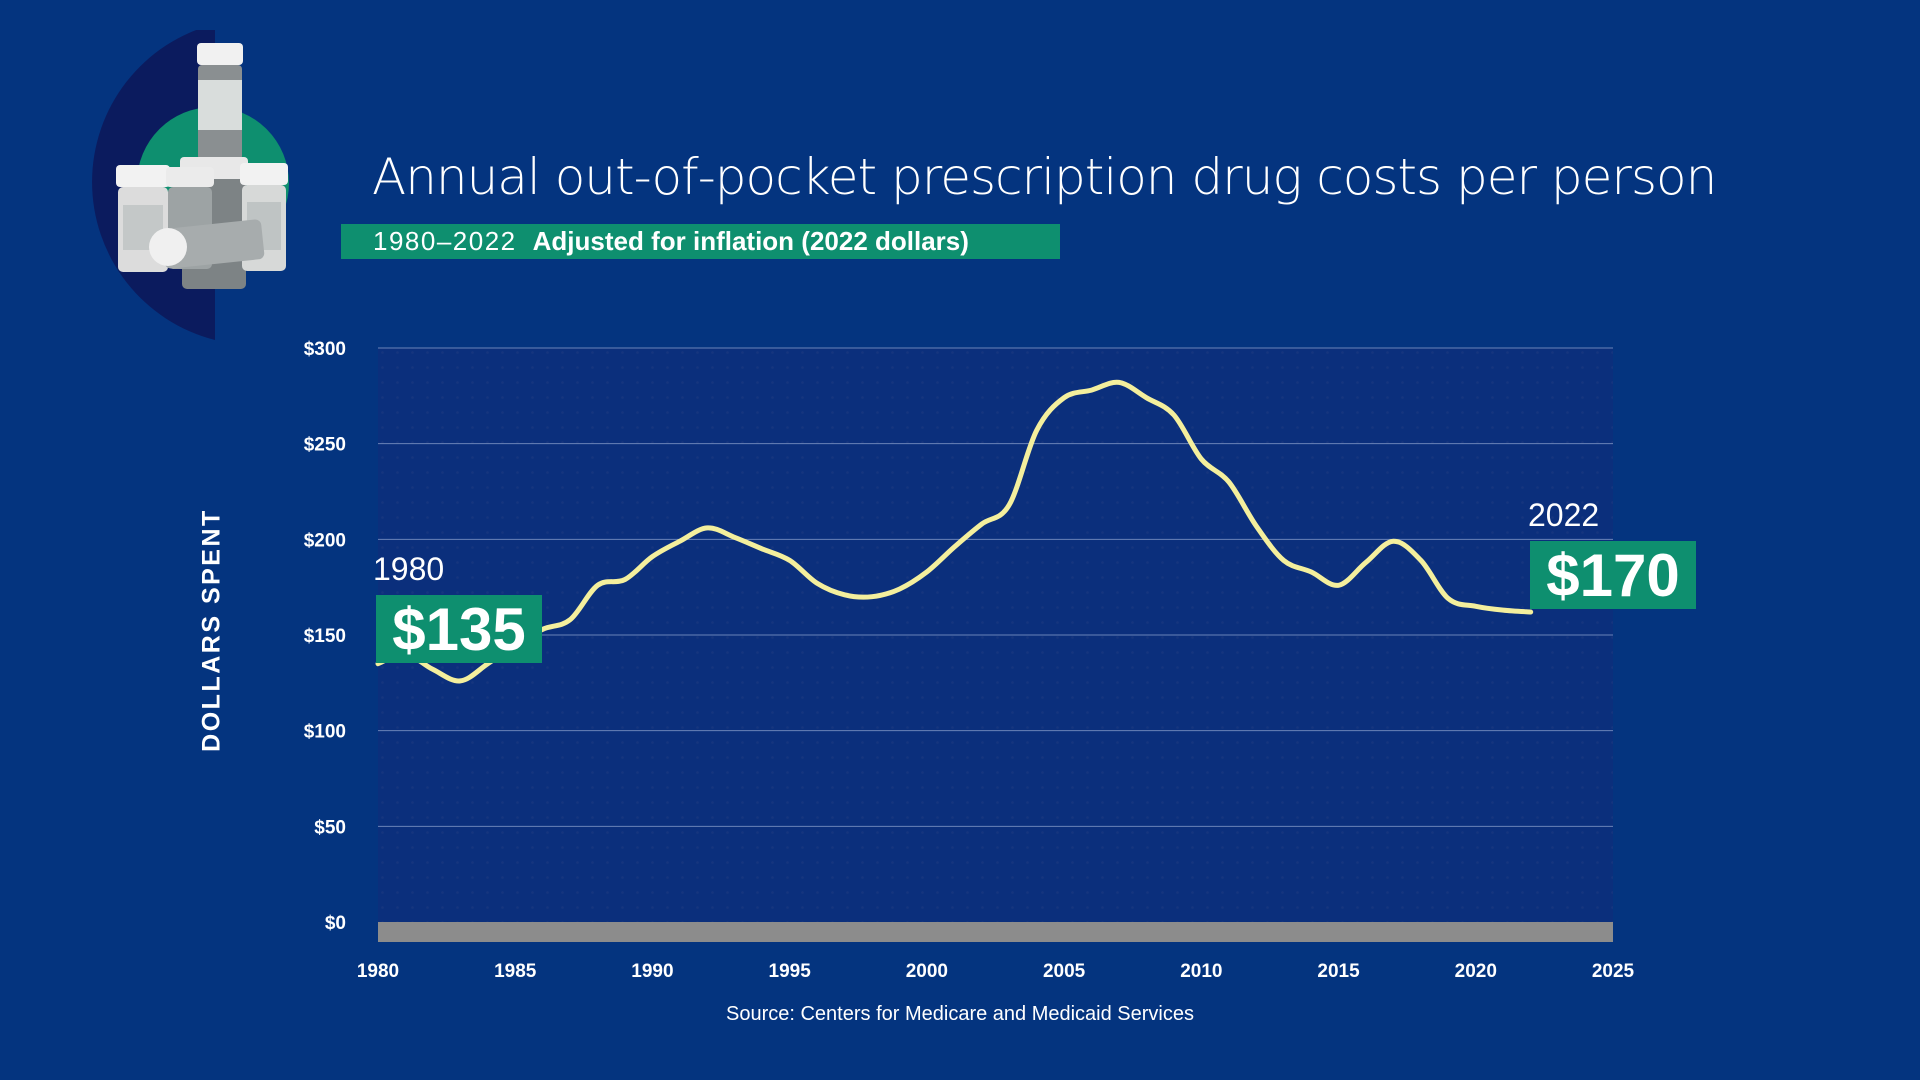  Describe the element at coordinates (927, 971) in the screenshot. I see `x-tick-label: 2000` at that location.